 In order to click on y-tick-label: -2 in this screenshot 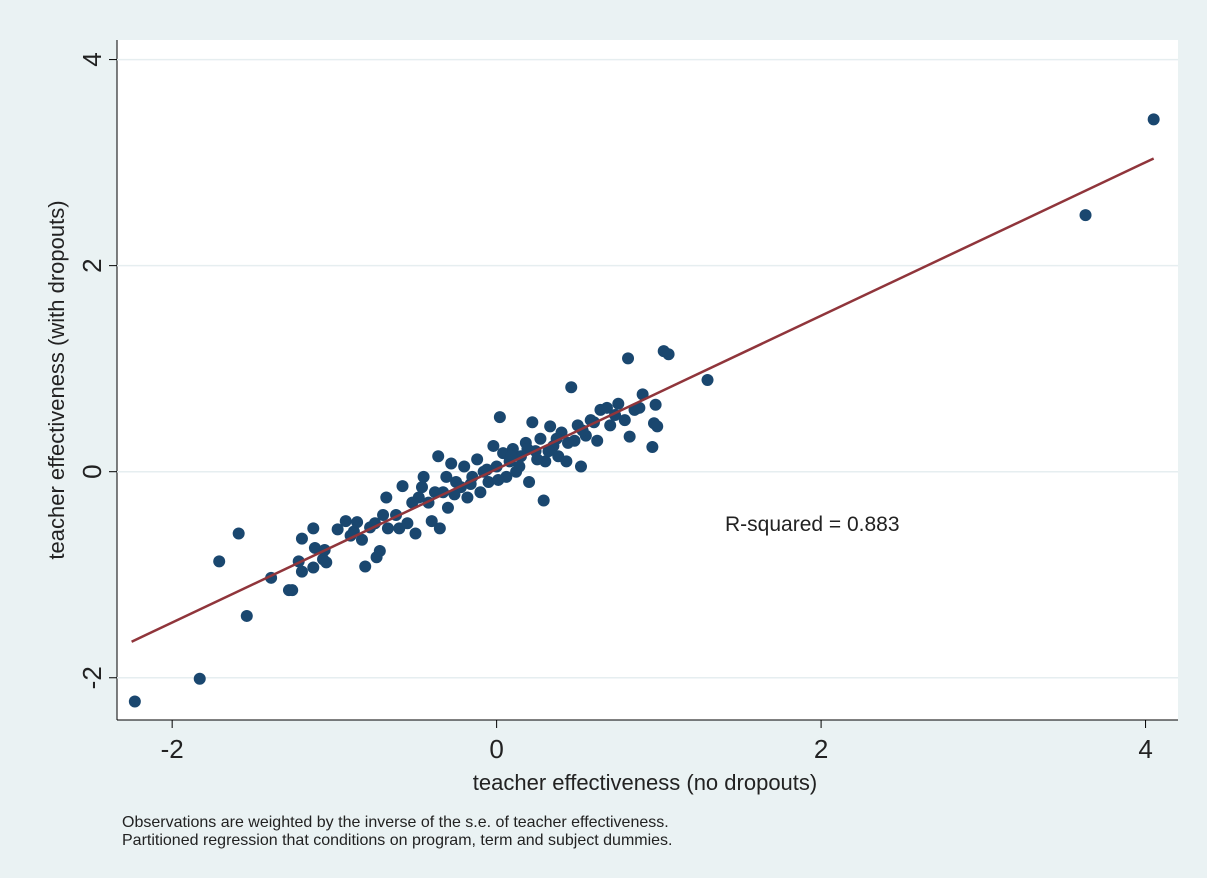, I will do `click(92, 677)`.